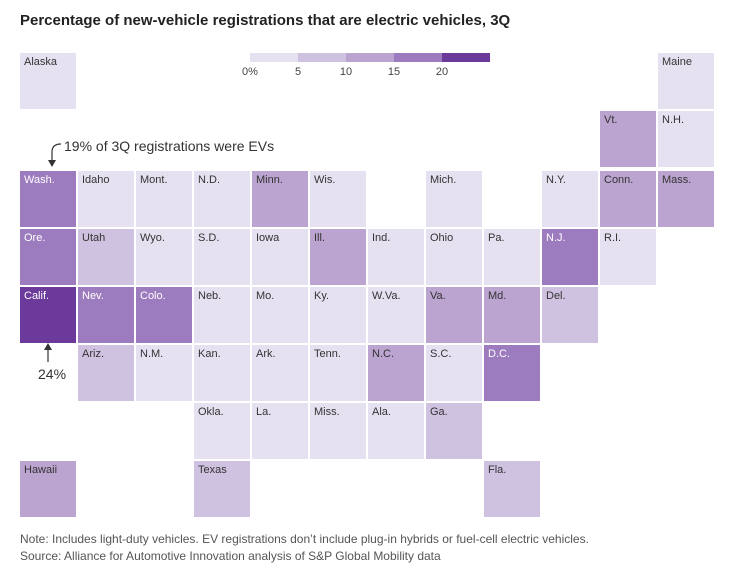 This screenshot has height=577, width=733. I want to click on state-label: Minn., so click(269, 180).